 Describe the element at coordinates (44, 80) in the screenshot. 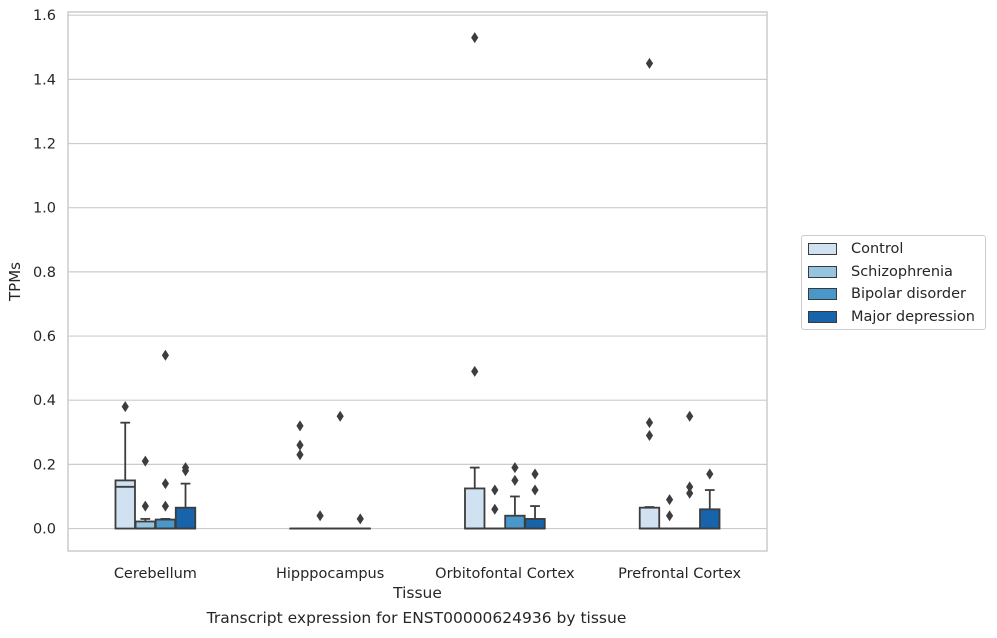

I see `y-tick-label: 1.4` at that location.